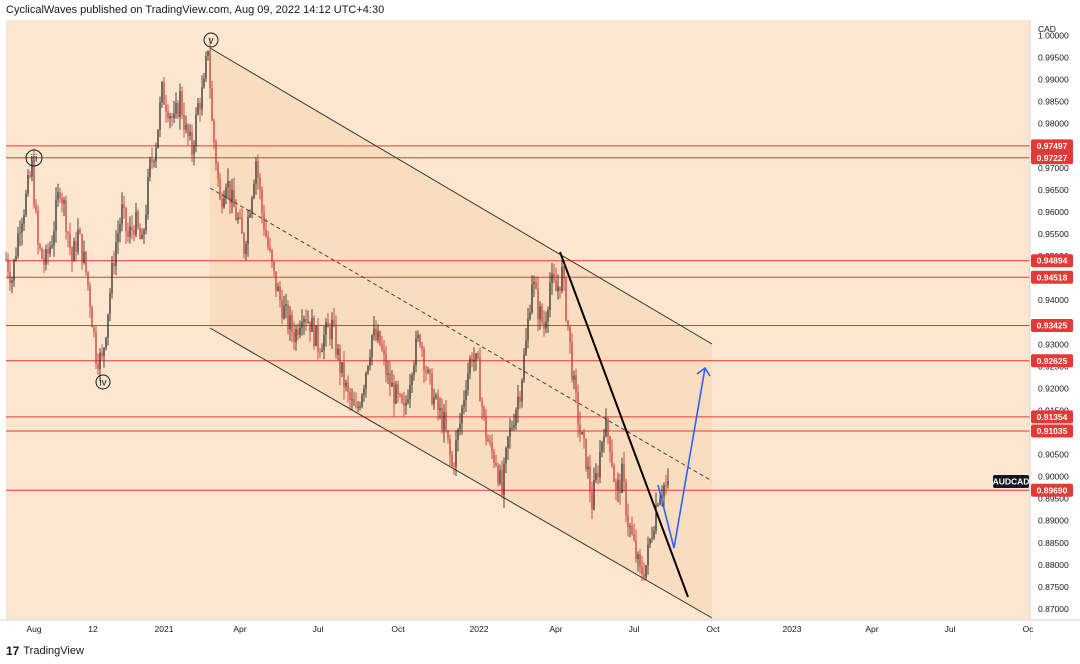 The width and height of the screenshot is (1080, 664). What do you see at coordinates (1053, 521) in the screenshot?
I see `price-label: 0.89000` at bounding box center [1053, 521].